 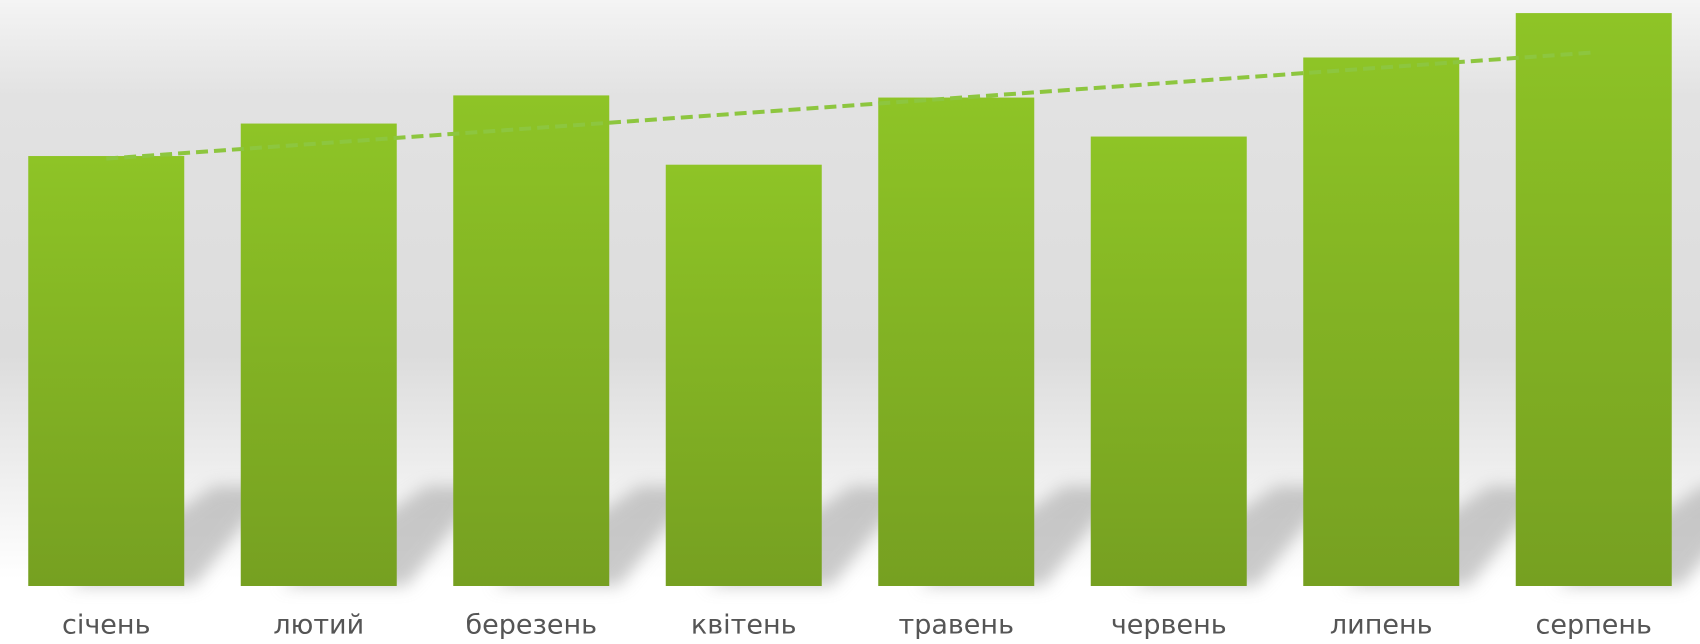 I want to click on x-tick-label: серпень, so click(x=1594, y=625).